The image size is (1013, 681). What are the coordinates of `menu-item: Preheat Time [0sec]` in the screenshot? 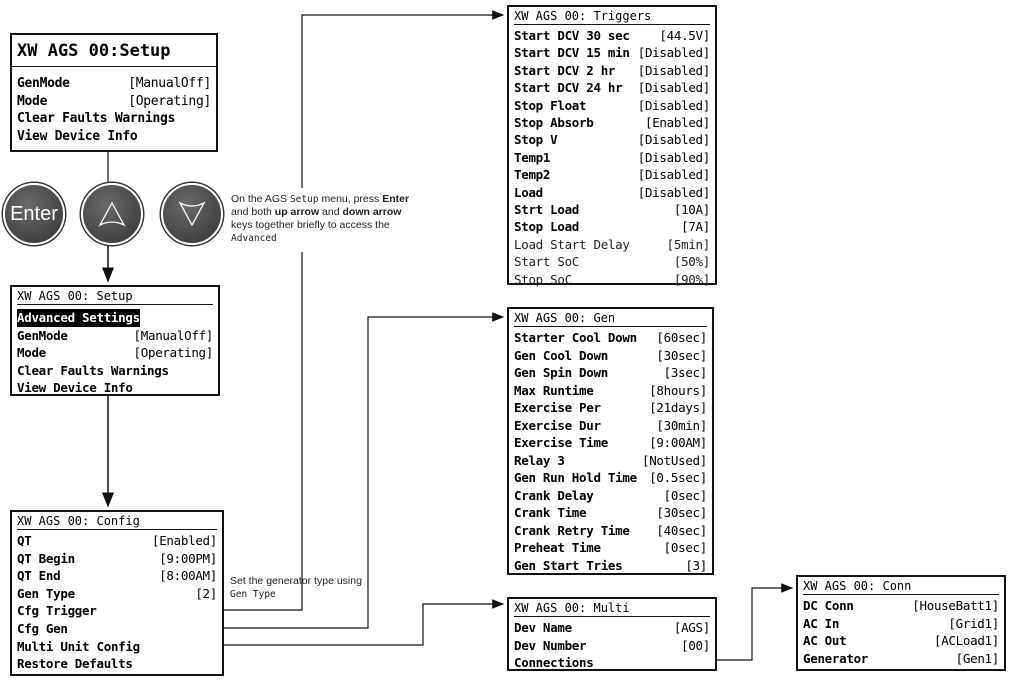 It's located at (610, 548).